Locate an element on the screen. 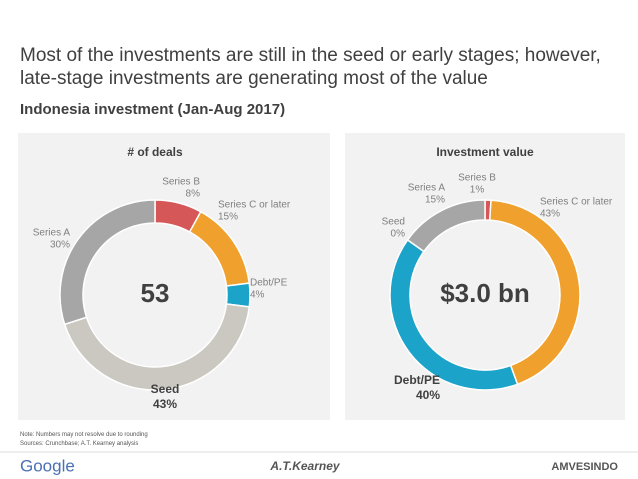 This screenshot has width=638, height=479. center-label: 53 is located at coordinates (155, 293).